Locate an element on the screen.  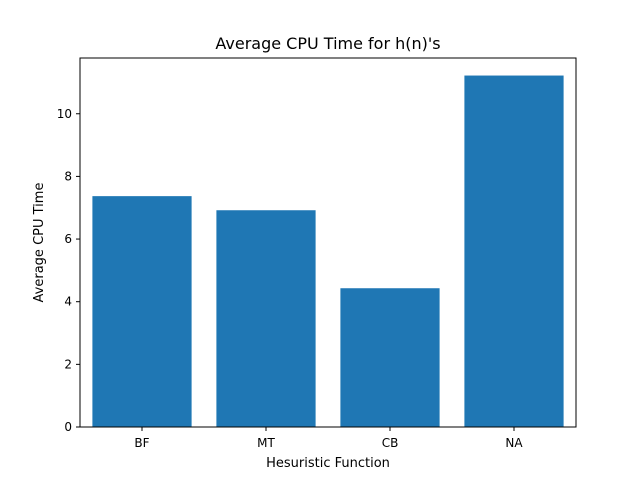
x-axis-label: Hesuristic Function is located at coordinates (328, 463).